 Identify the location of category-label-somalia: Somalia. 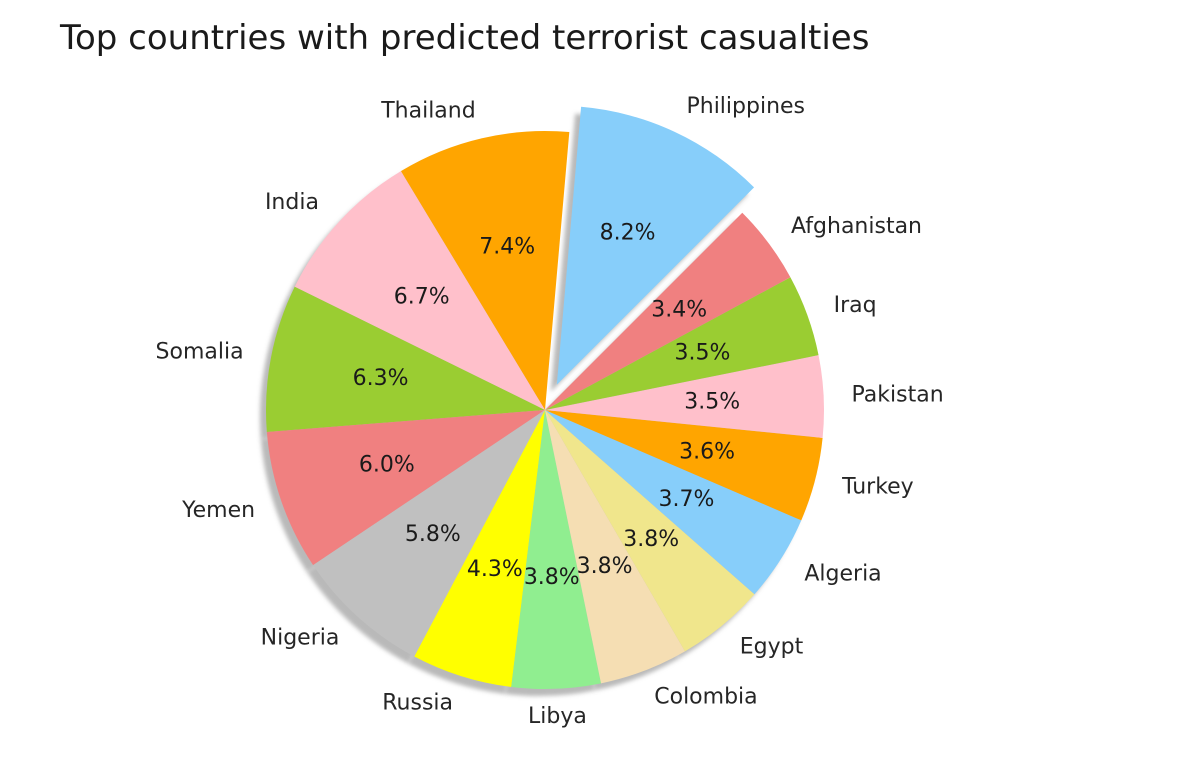
(200, 352).